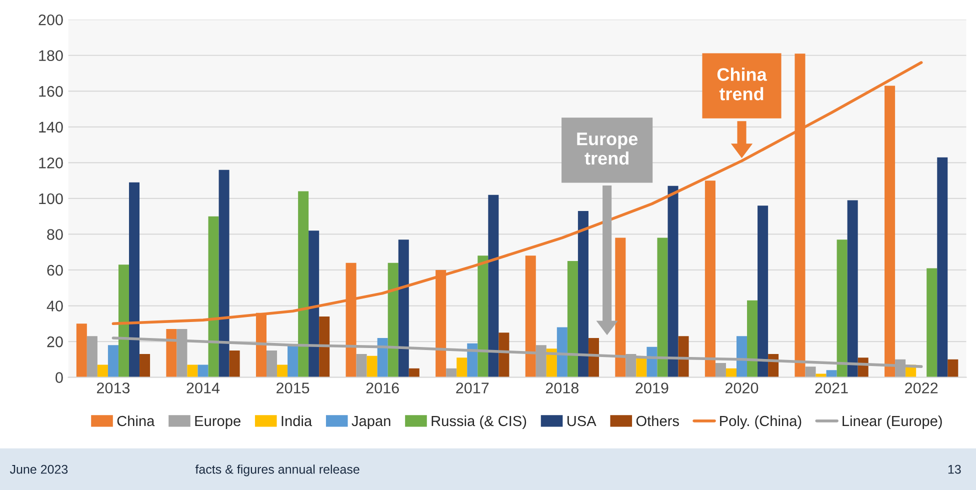 The image size is (976, 490). I want to click on legend-label: Poly. (China), so click(761, 422).